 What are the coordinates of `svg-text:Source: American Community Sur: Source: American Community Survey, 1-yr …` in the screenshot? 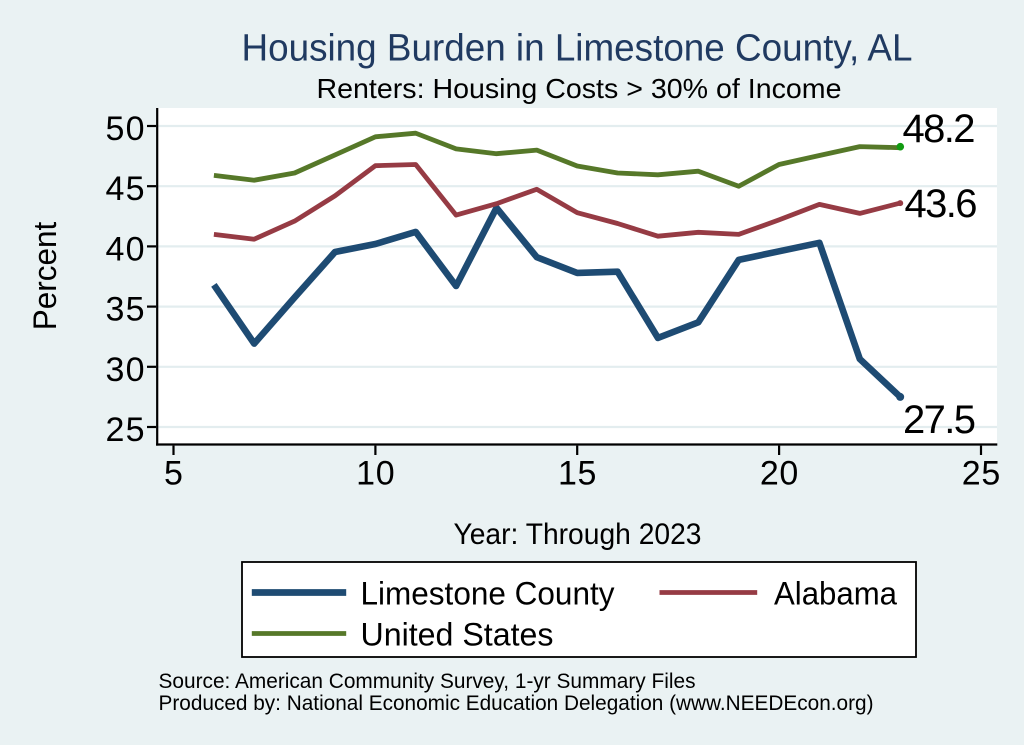 It's located at (427, 681).